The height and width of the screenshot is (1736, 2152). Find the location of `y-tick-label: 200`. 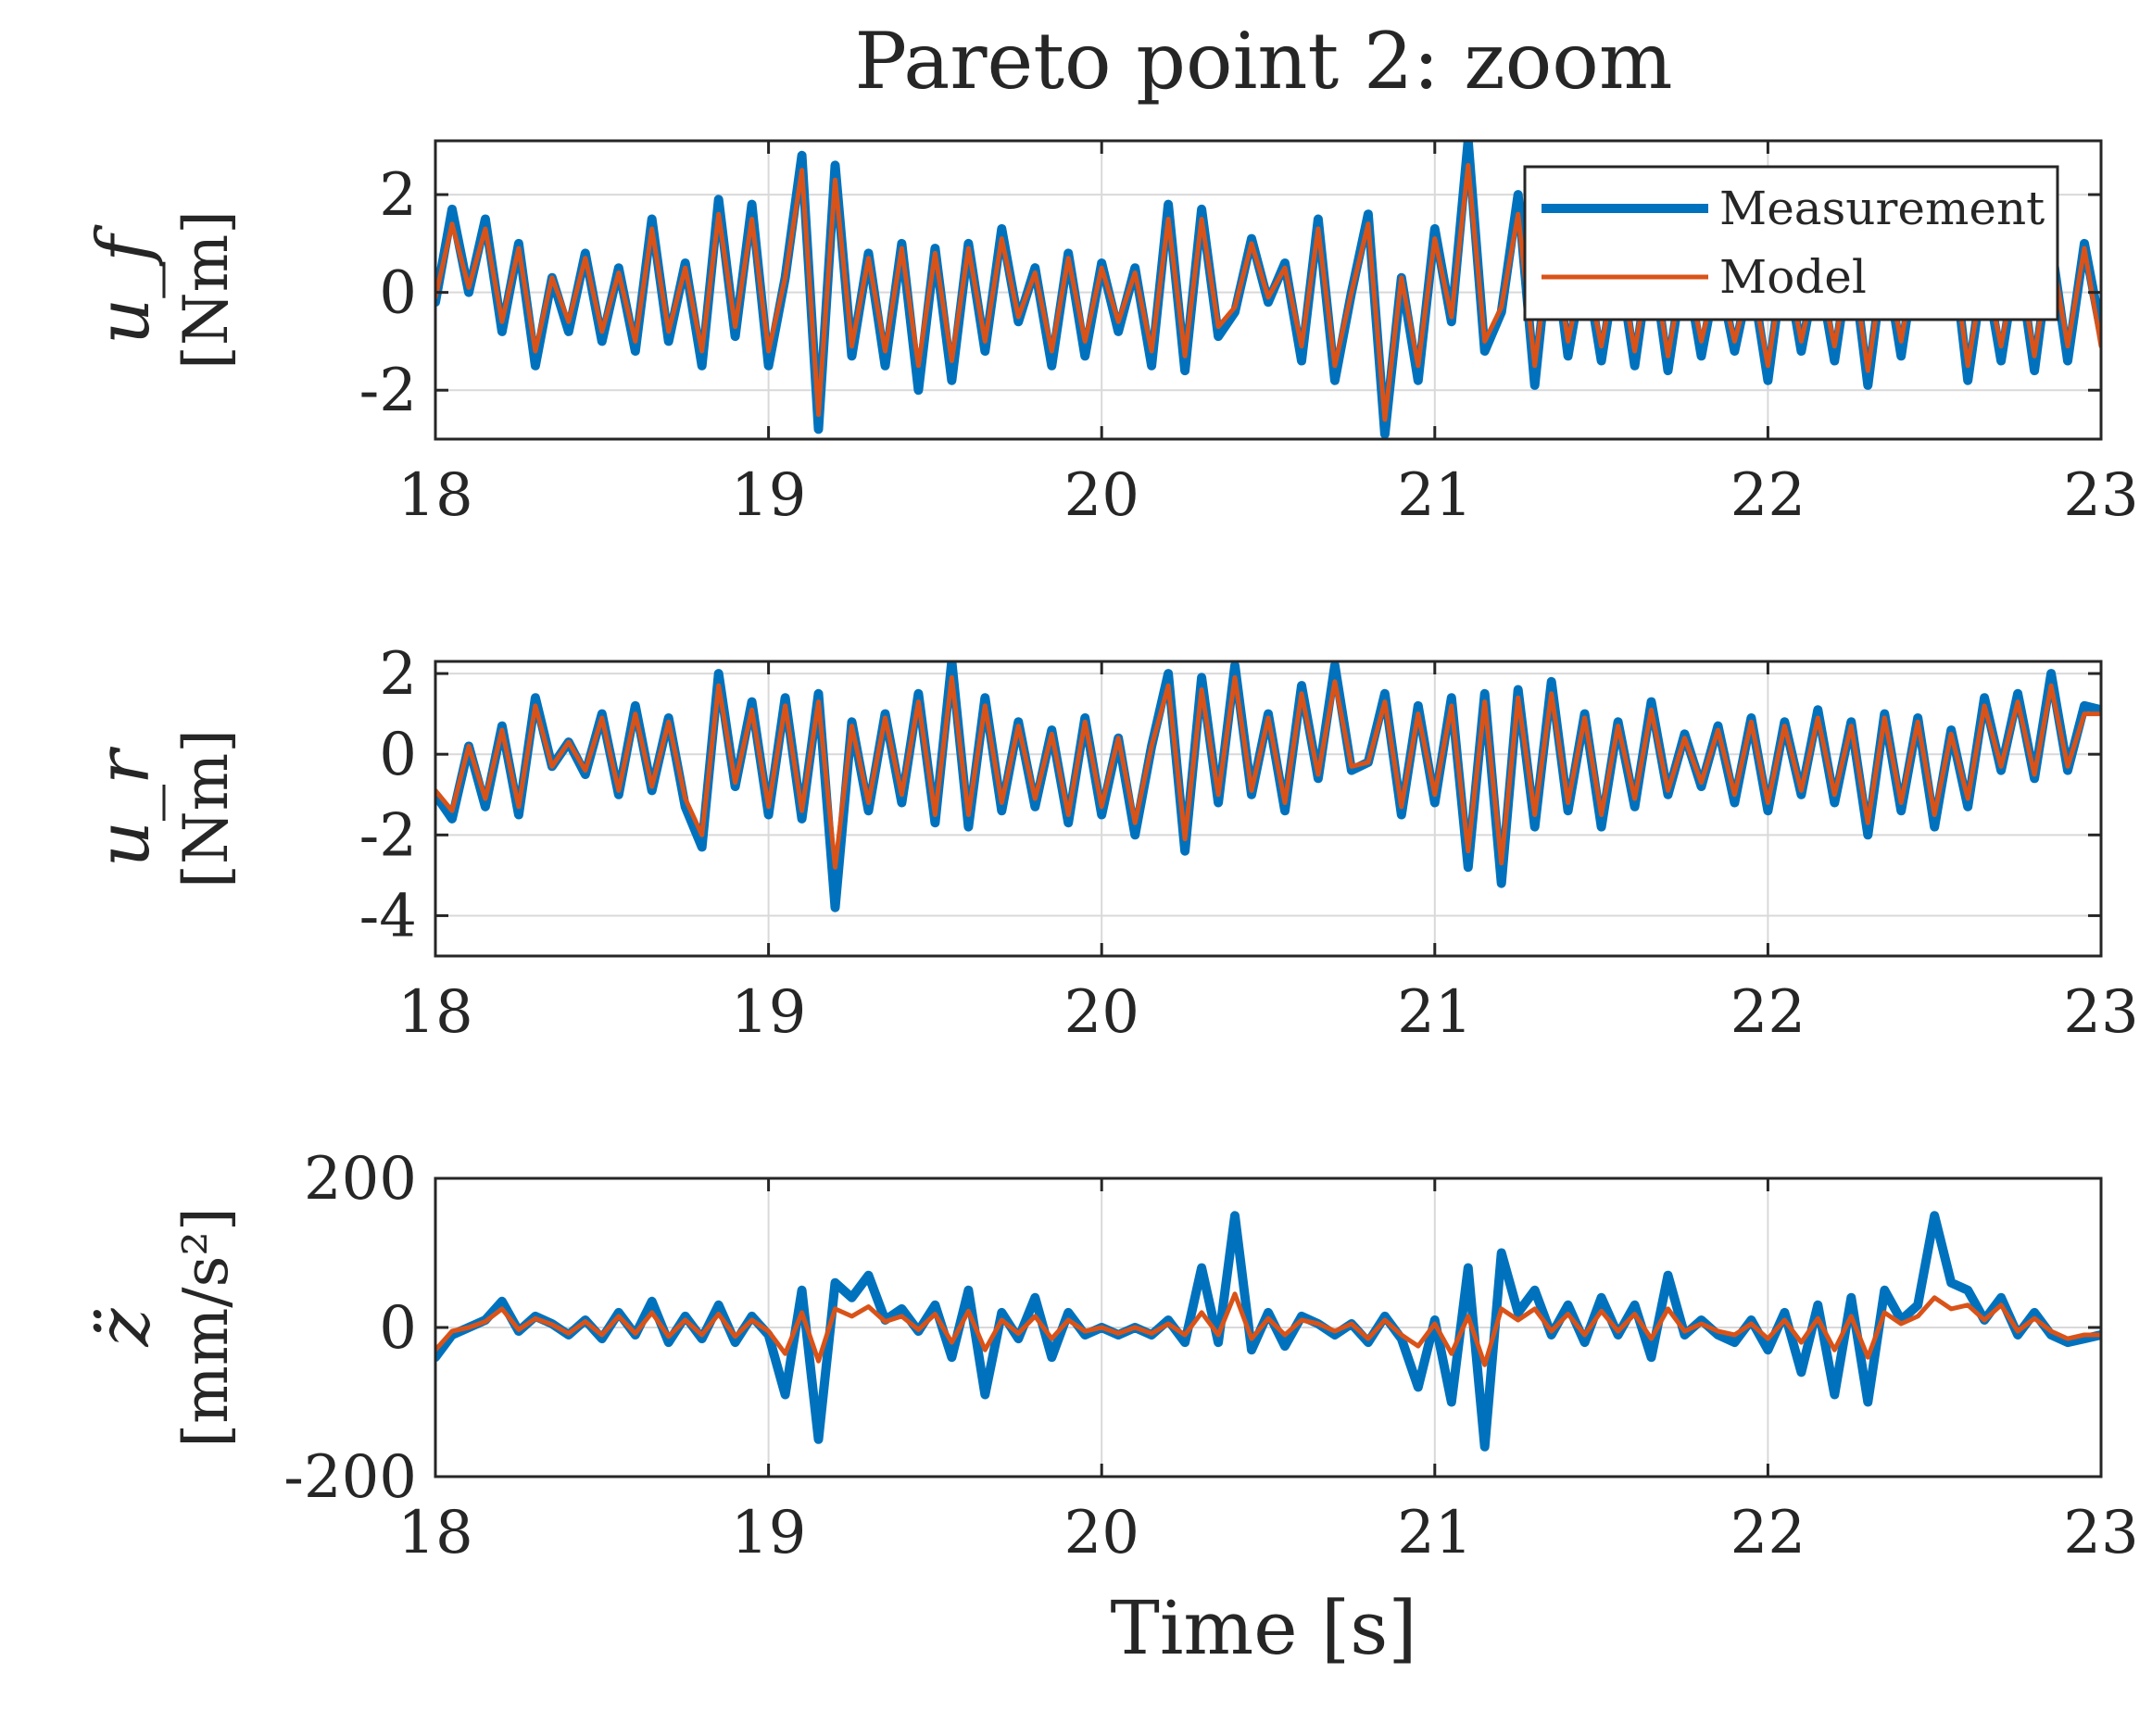

y-tick-label: 200 is located at coordinates (361, 1179).